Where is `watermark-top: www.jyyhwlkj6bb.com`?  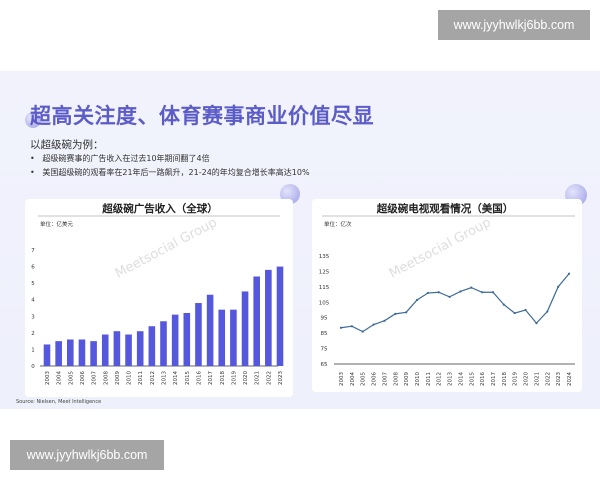
watermark-top: www.jyyhwlkj6bb.com is located at coordinates (514, 25).